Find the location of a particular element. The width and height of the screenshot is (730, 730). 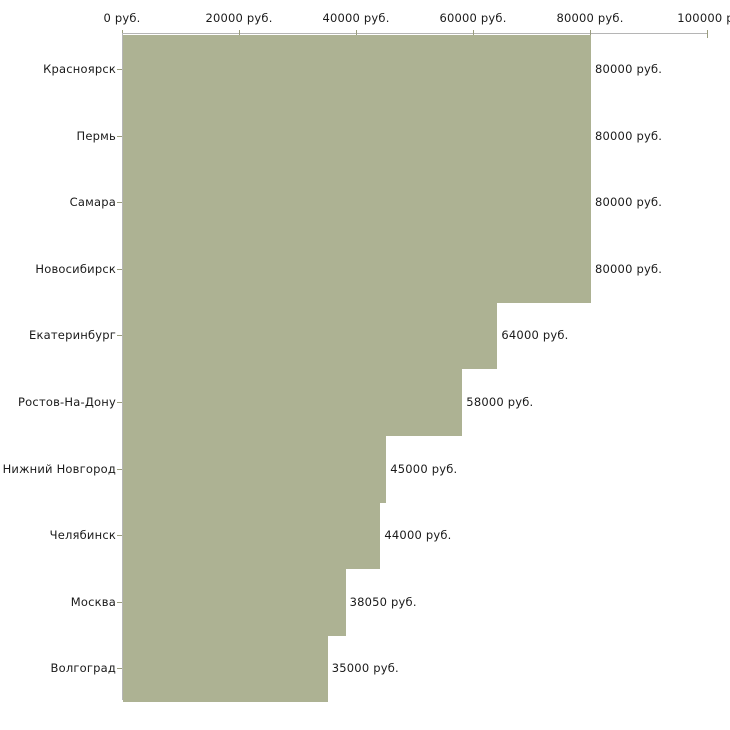

x-axis-tick-label: 100000 руб is located at coordinates (703, 18).